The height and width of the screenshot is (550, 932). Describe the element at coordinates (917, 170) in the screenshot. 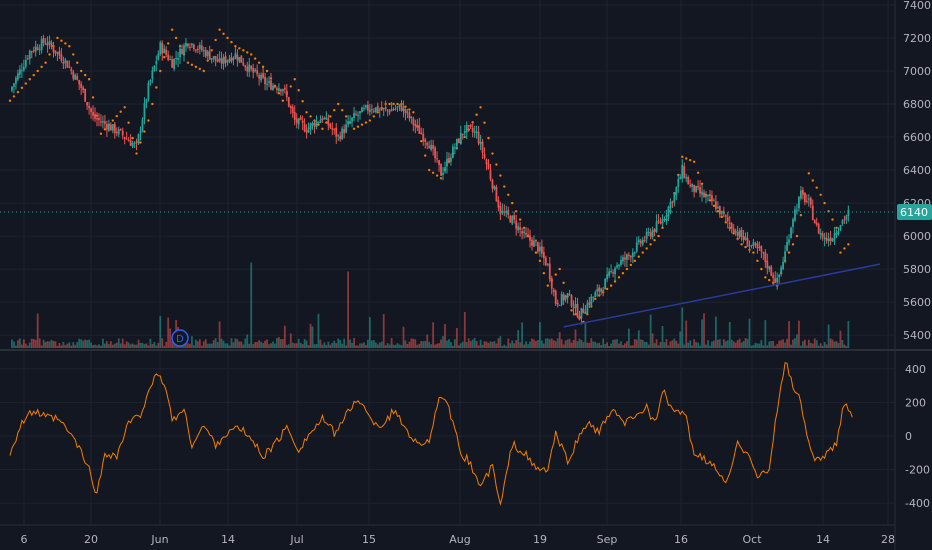

I see `price-tick-label: 6400` at that location.